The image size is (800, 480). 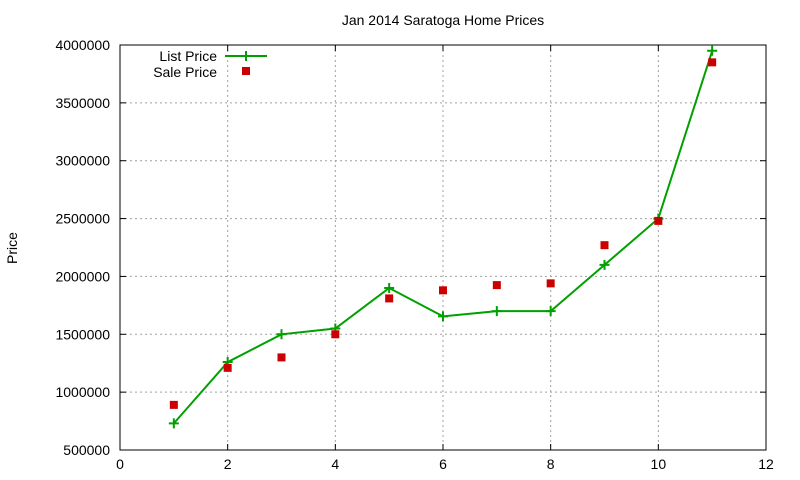 What do you see at coordinates (82, 103) in the screenshot?
I see `y-tick-label: 3500000` at bounding box center [82, 103].